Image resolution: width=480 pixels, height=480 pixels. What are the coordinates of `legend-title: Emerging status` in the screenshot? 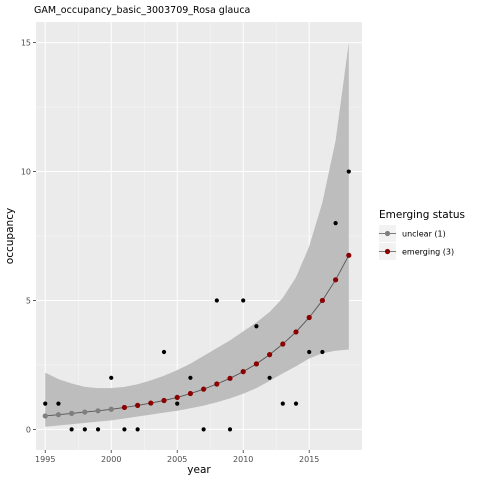 It's located at (422, 215).